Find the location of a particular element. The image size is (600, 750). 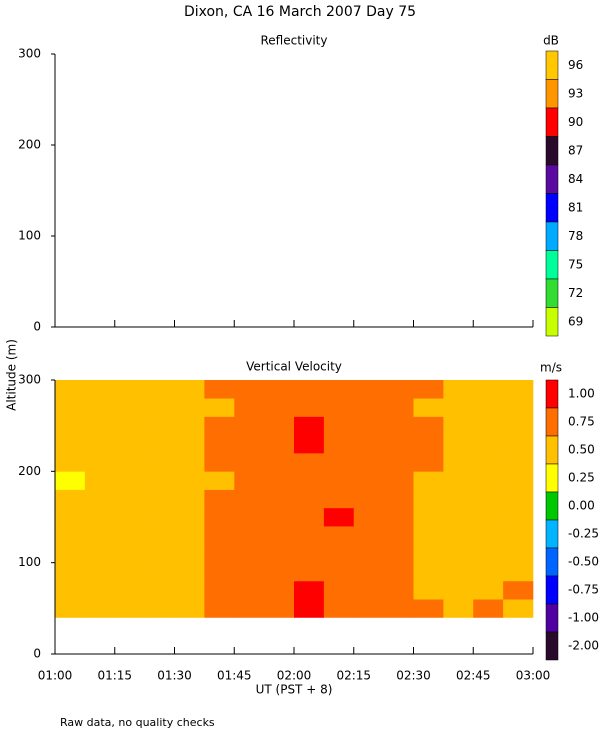

x-tick-label: 02:45 is located at coordinates (473, 676).